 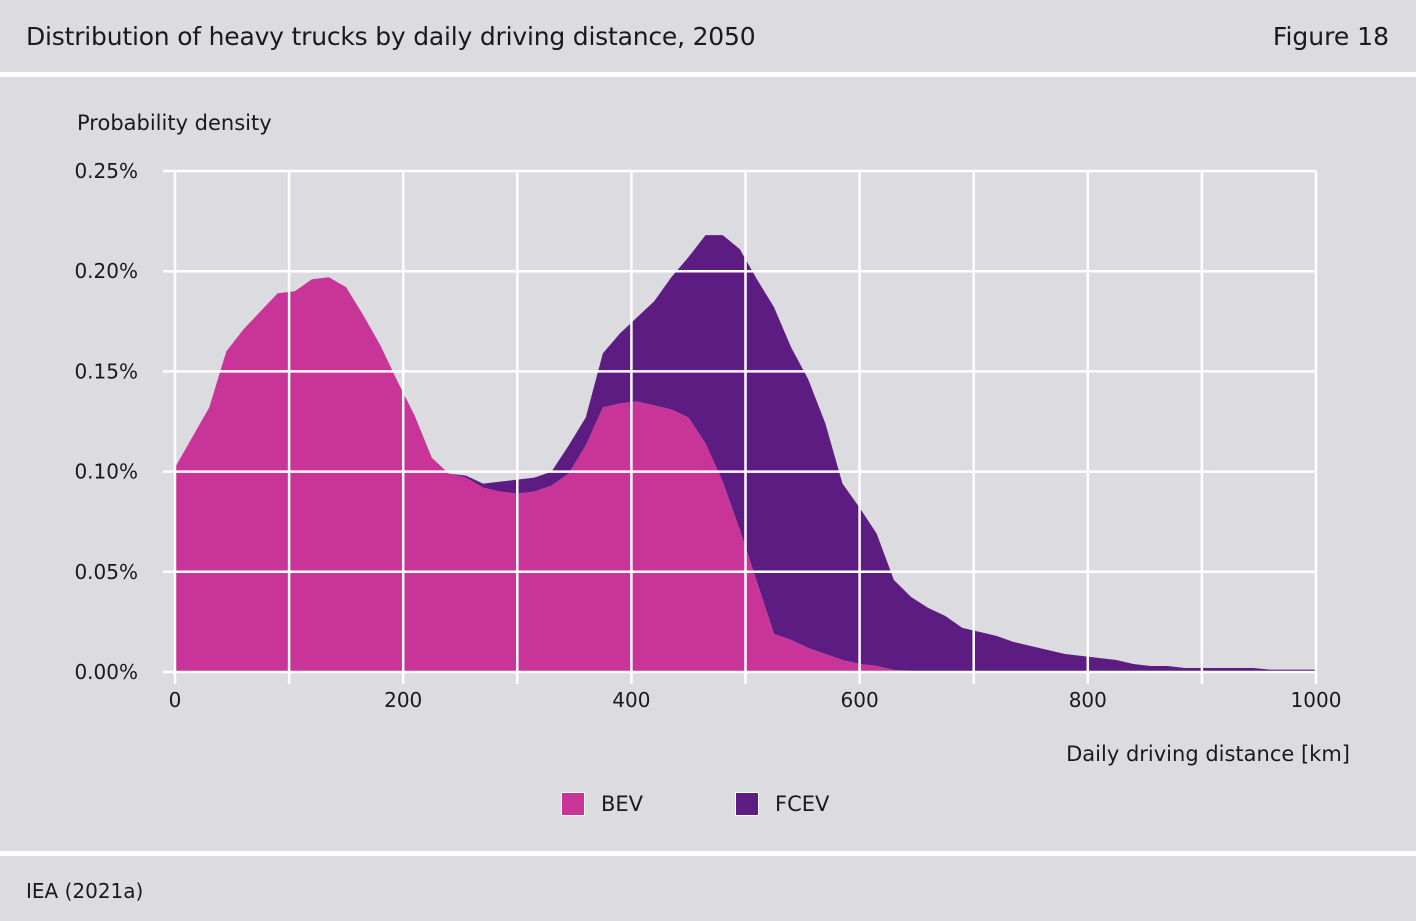 What do you see at coordinates (174, 123) in the screenshot?
I see `y-axis-label: Probability density` at bounding box center [174, 123].